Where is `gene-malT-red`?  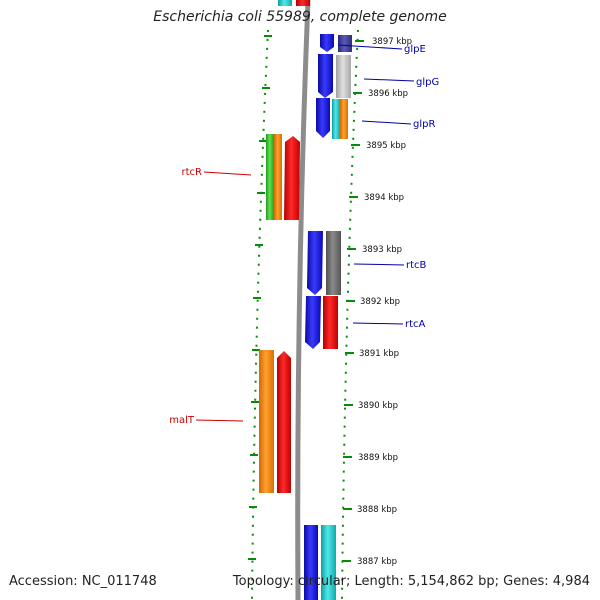 gene-malT-red is located at coordinates (284, 422).